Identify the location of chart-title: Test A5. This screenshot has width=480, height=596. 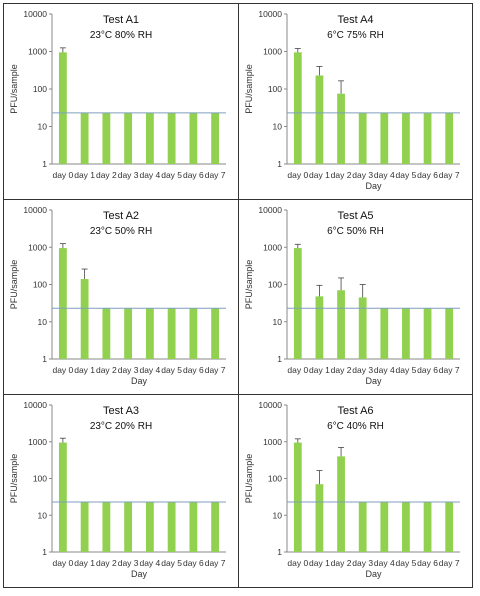
(355, 216).